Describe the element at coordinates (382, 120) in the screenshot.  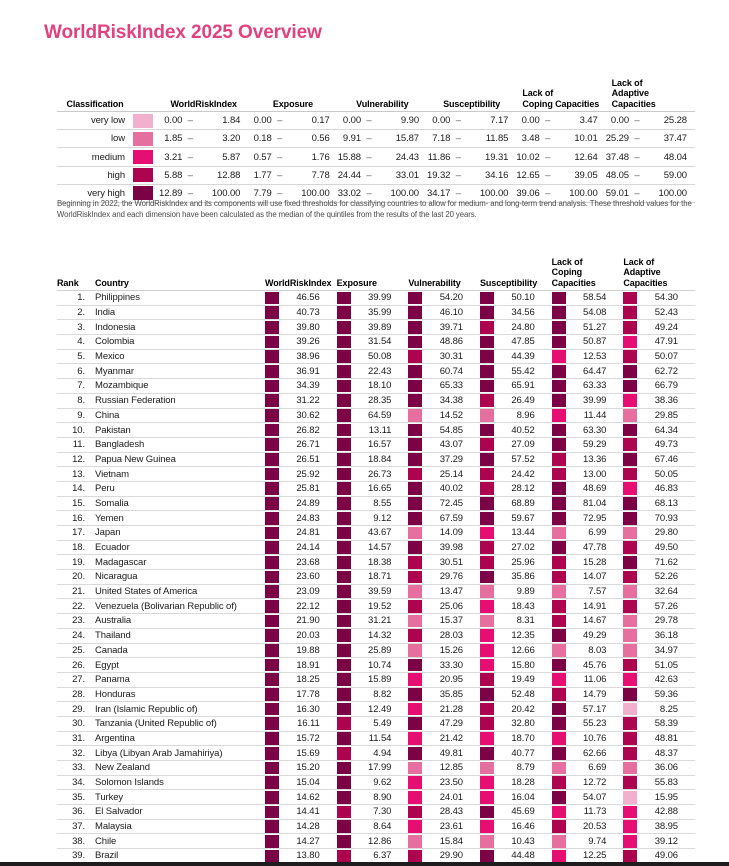
I see `threshold-range: 0.00– 9.90` at that location.